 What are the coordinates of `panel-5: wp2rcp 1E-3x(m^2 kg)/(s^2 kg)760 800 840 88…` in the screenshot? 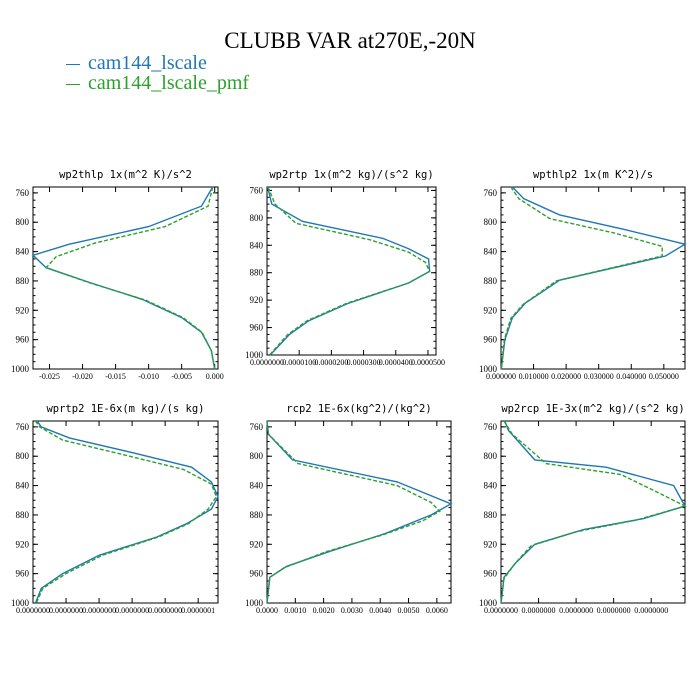 It's located at (583, 509).